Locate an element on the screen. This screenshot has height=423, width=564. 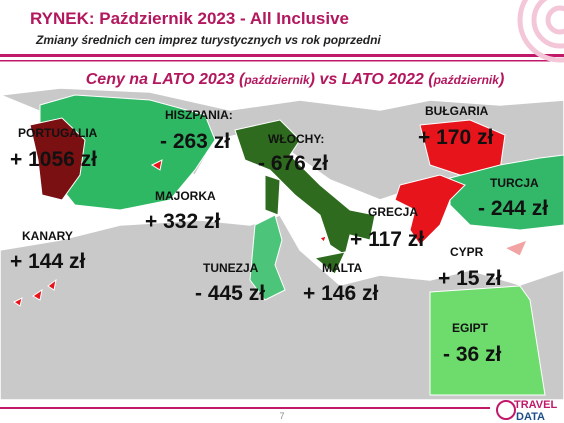
price-change: + 117 zł is located at coordinates (387, 239).